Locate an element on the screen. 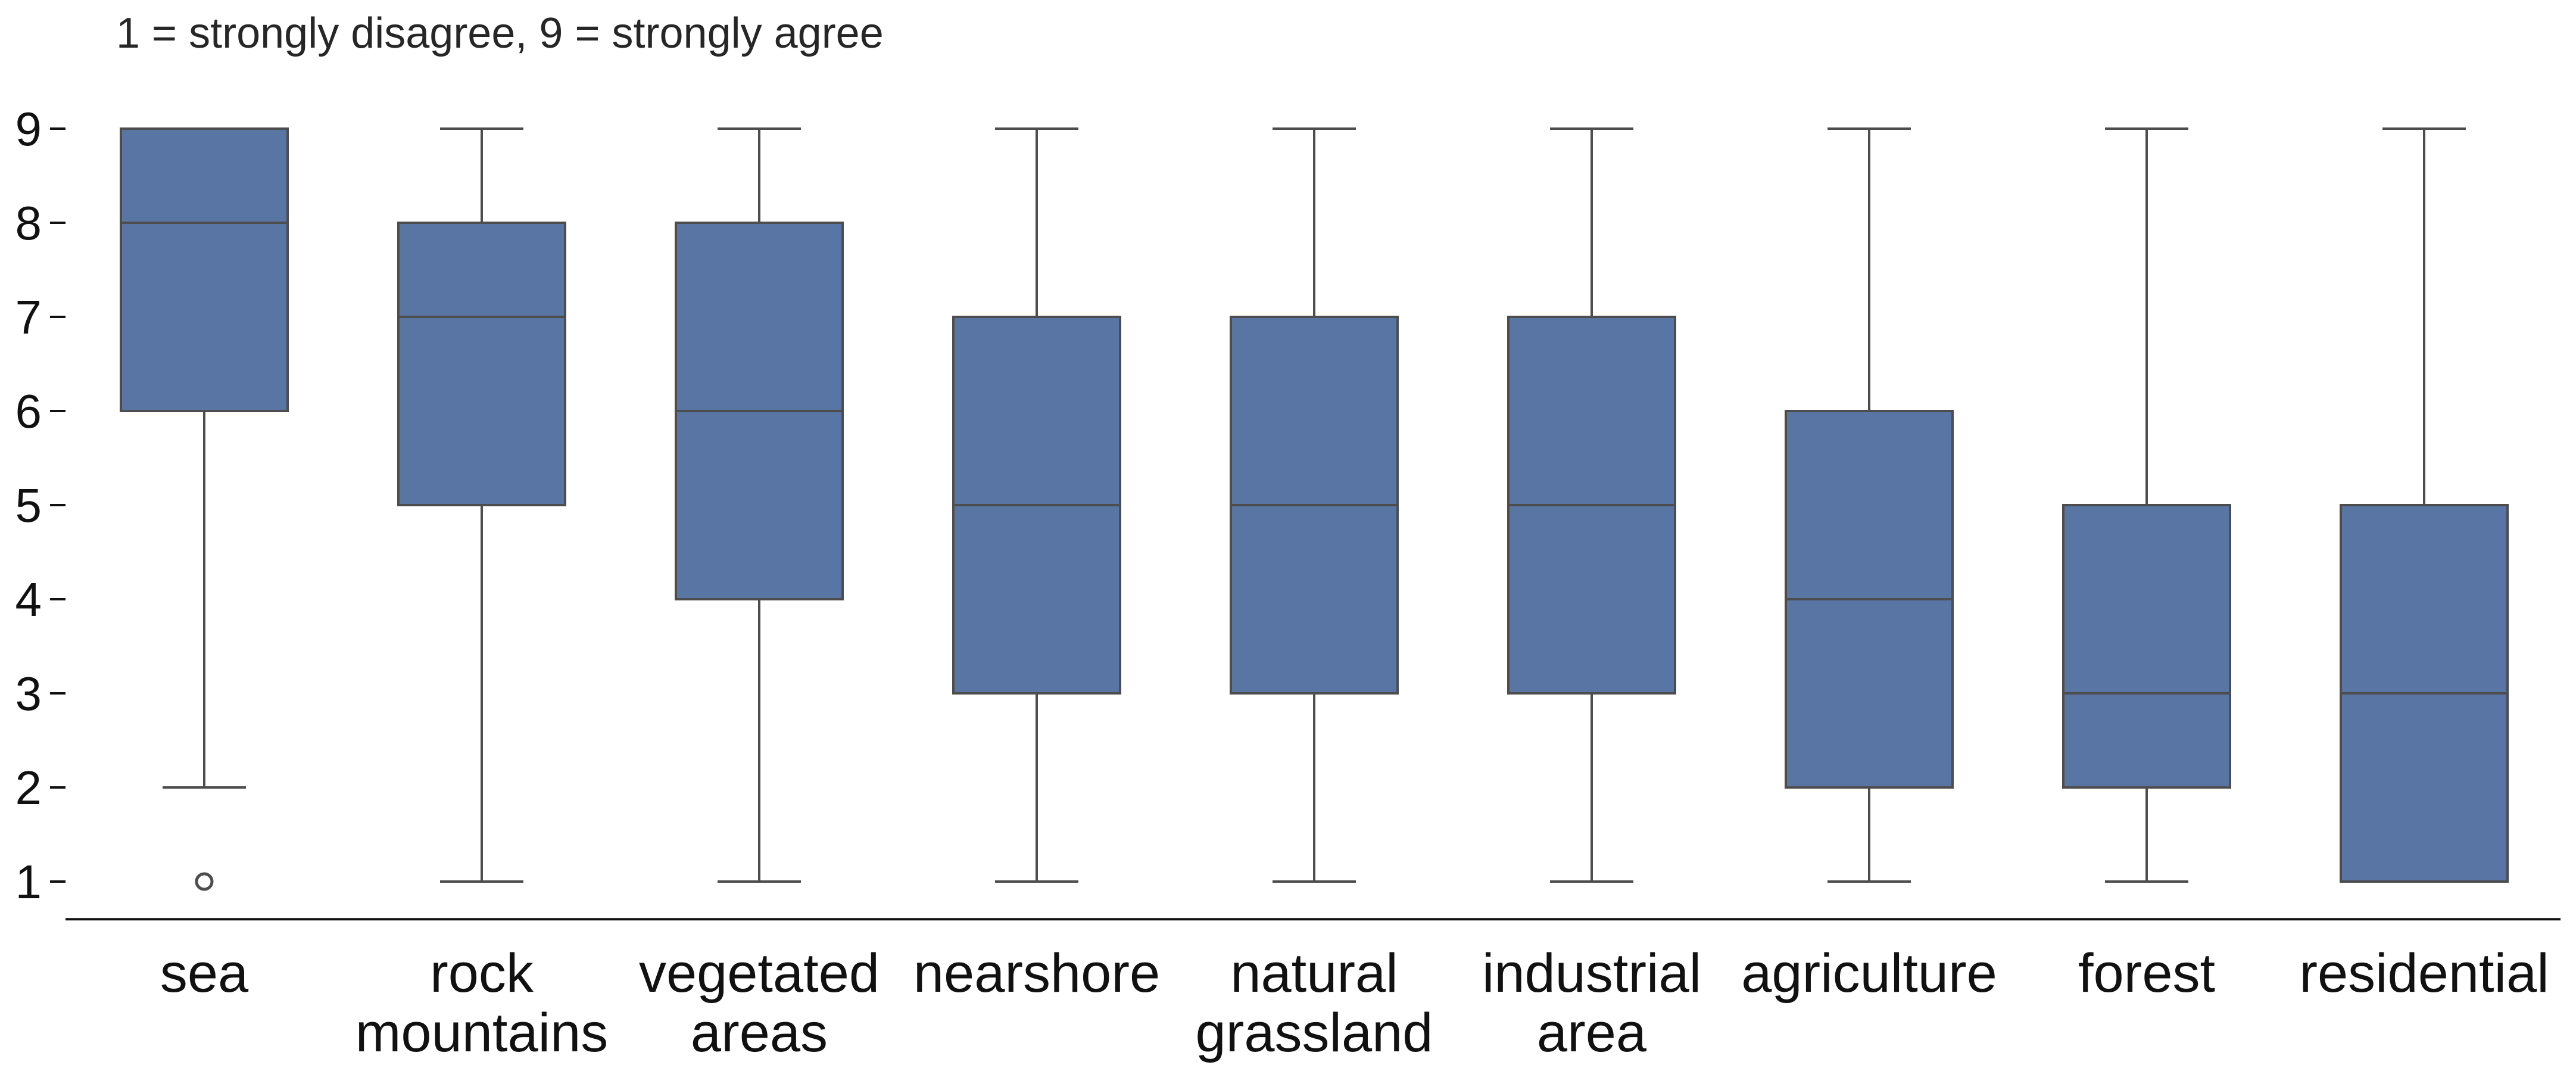 This screenshot has width=2576, height=1068. x-category-label-line: natural is located at coordinates (1314, 973).